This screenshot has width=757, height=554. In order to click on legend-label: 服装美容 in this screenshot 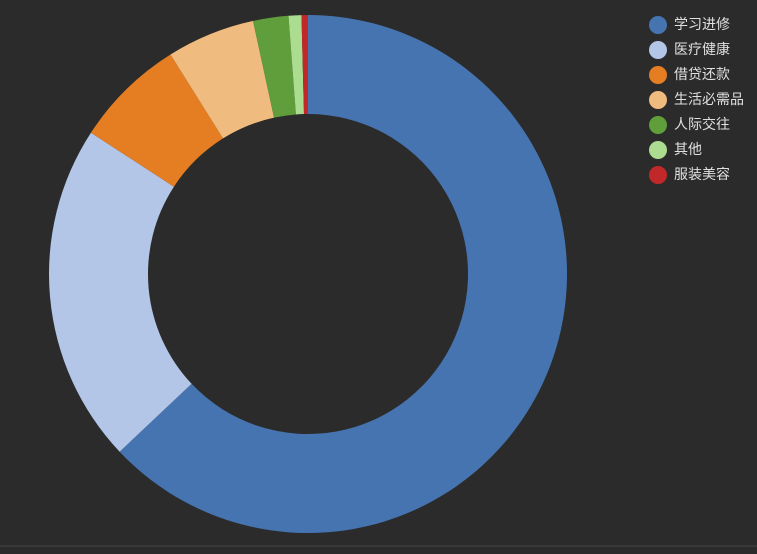, I will do `click(702, 174)`.